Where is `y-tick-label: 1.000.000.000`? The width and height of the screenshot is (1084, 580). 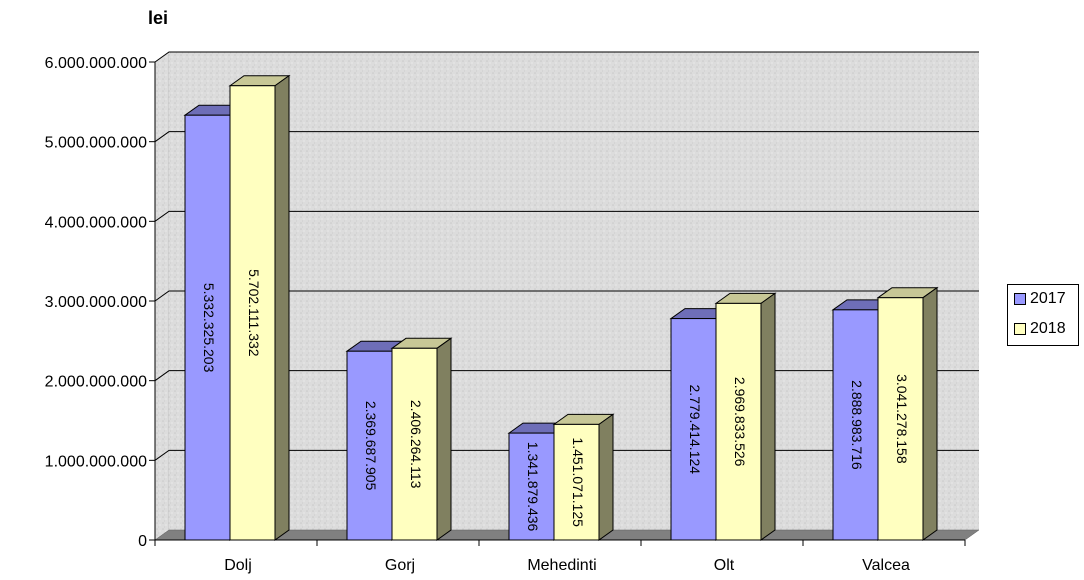
y-tick-label: 1.000.000.000 is located at coordinates (96, 461).